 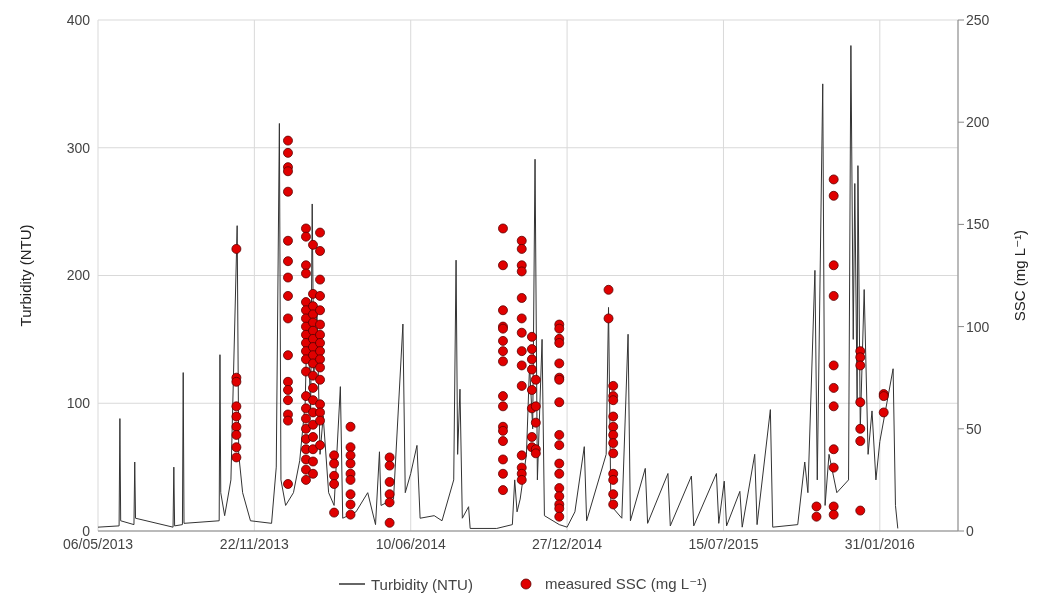 What do you see at coordinates (974, 428) in the screenshot?
I see `y2-tick-label: 50` at bounding box center [974, 428].